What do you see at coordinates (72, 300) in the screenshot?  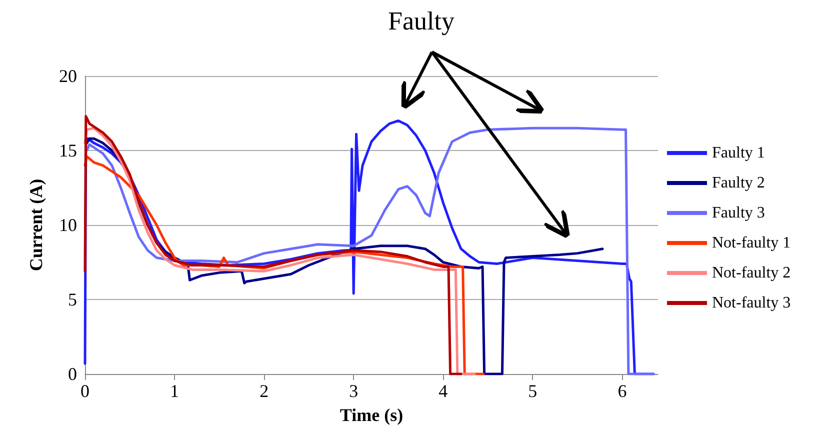 I see `y-tick-label: 5` at bounding box center [72, 300].